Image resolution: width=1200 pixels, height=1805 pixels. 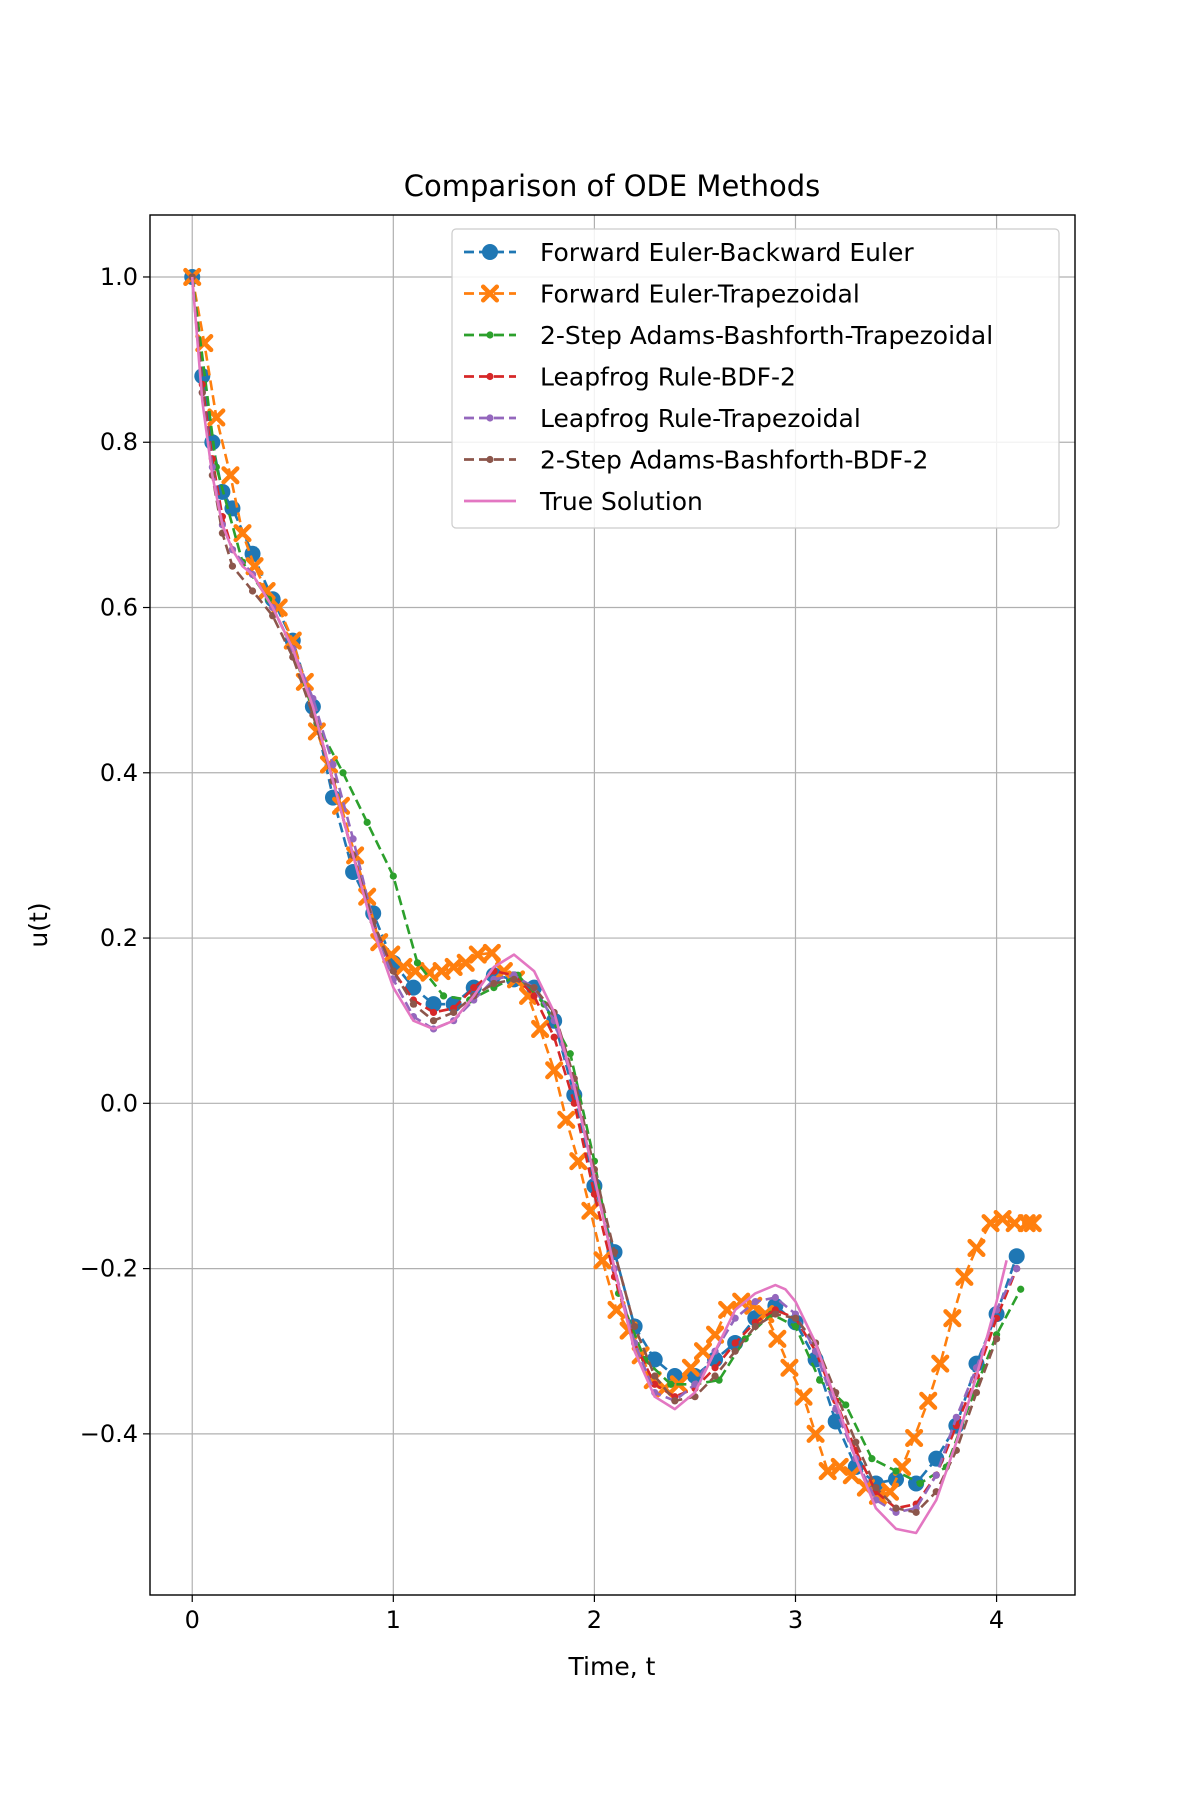 What do you see at coordinates (119, 773) in the screenshot?
I see `y-tick-label: 0.4` at bounding box center [119, 773].